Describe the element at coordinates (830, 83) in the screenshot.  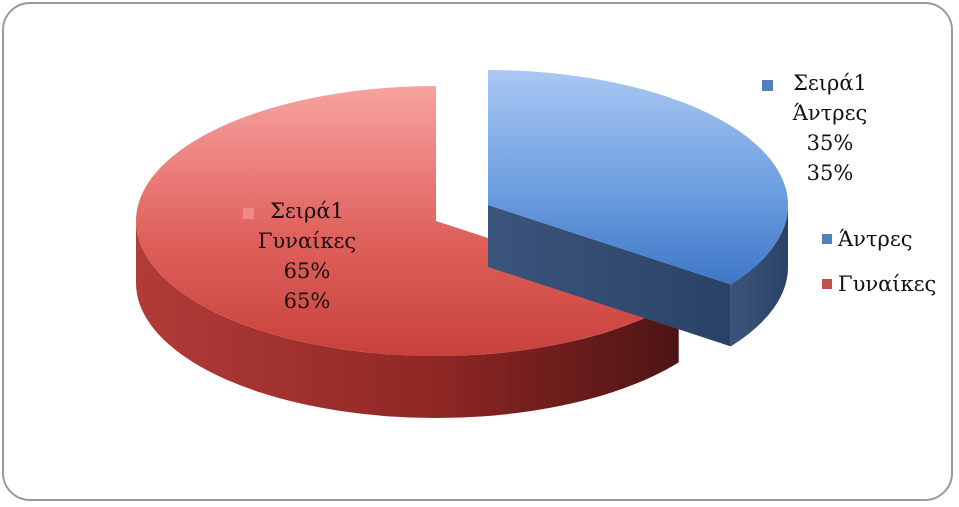
I see `data-label-line-0-0: Σειρά1` at that location.